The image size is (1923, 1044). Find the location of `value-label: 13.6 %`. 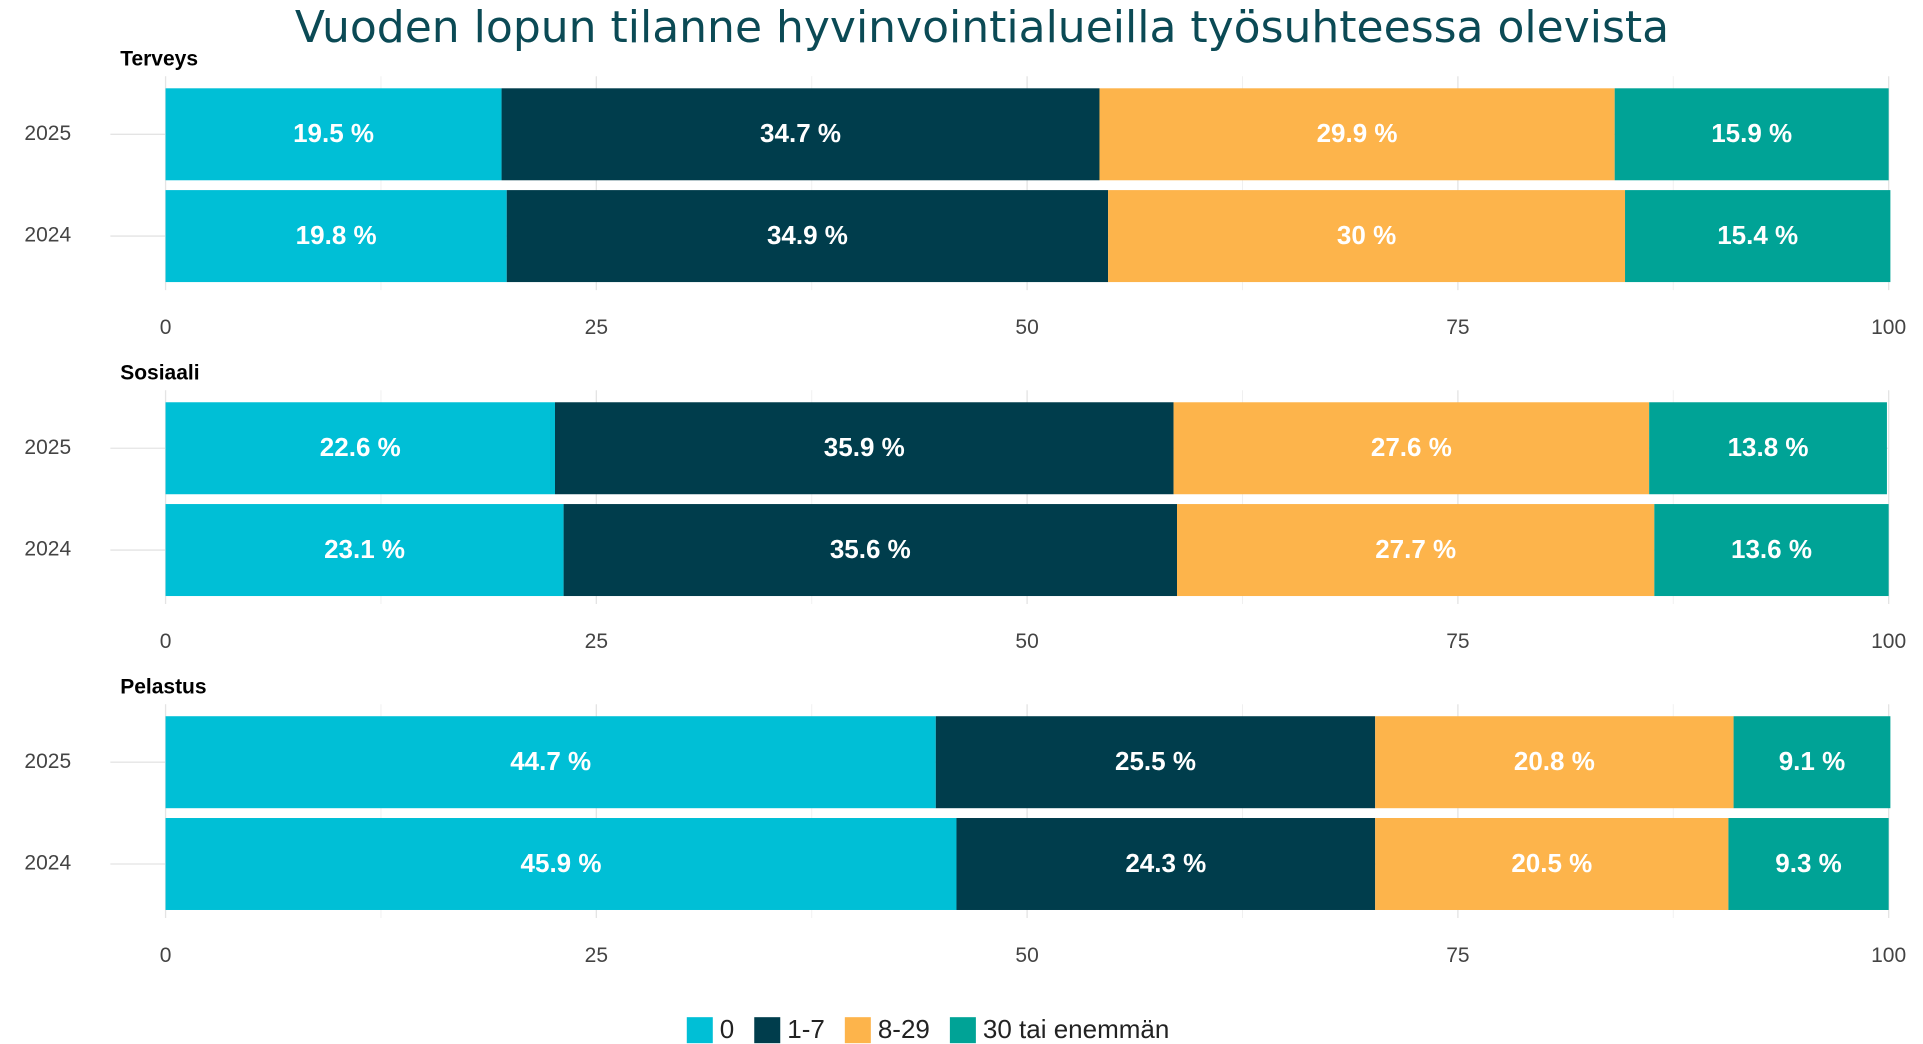

value-label: 13.6 % is located at coordinates (1771, 549).